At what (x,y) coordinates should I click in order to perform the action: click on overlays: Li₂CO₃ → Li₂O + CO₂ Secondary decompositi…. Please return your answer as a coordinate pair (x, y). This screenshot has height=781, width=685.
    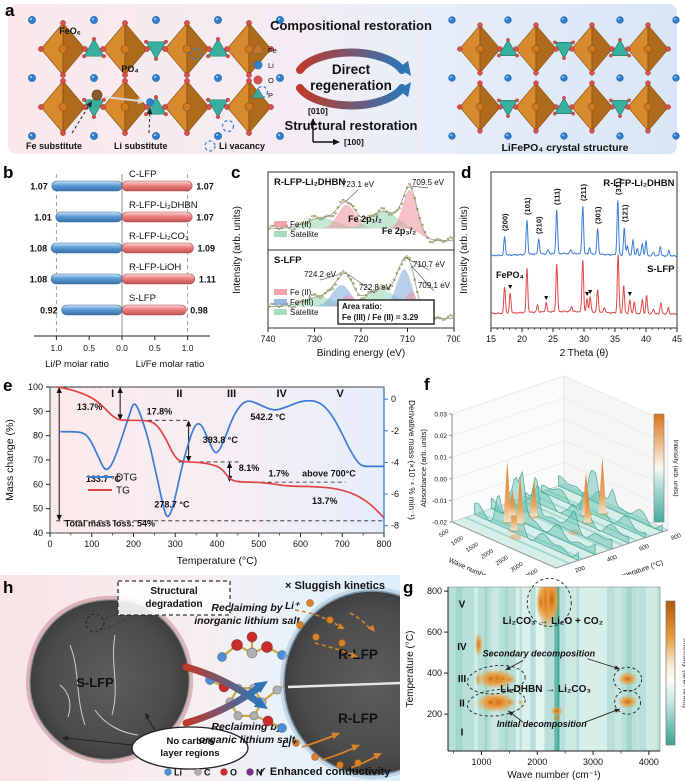
    Looking at the image, I should click on (550, 658).